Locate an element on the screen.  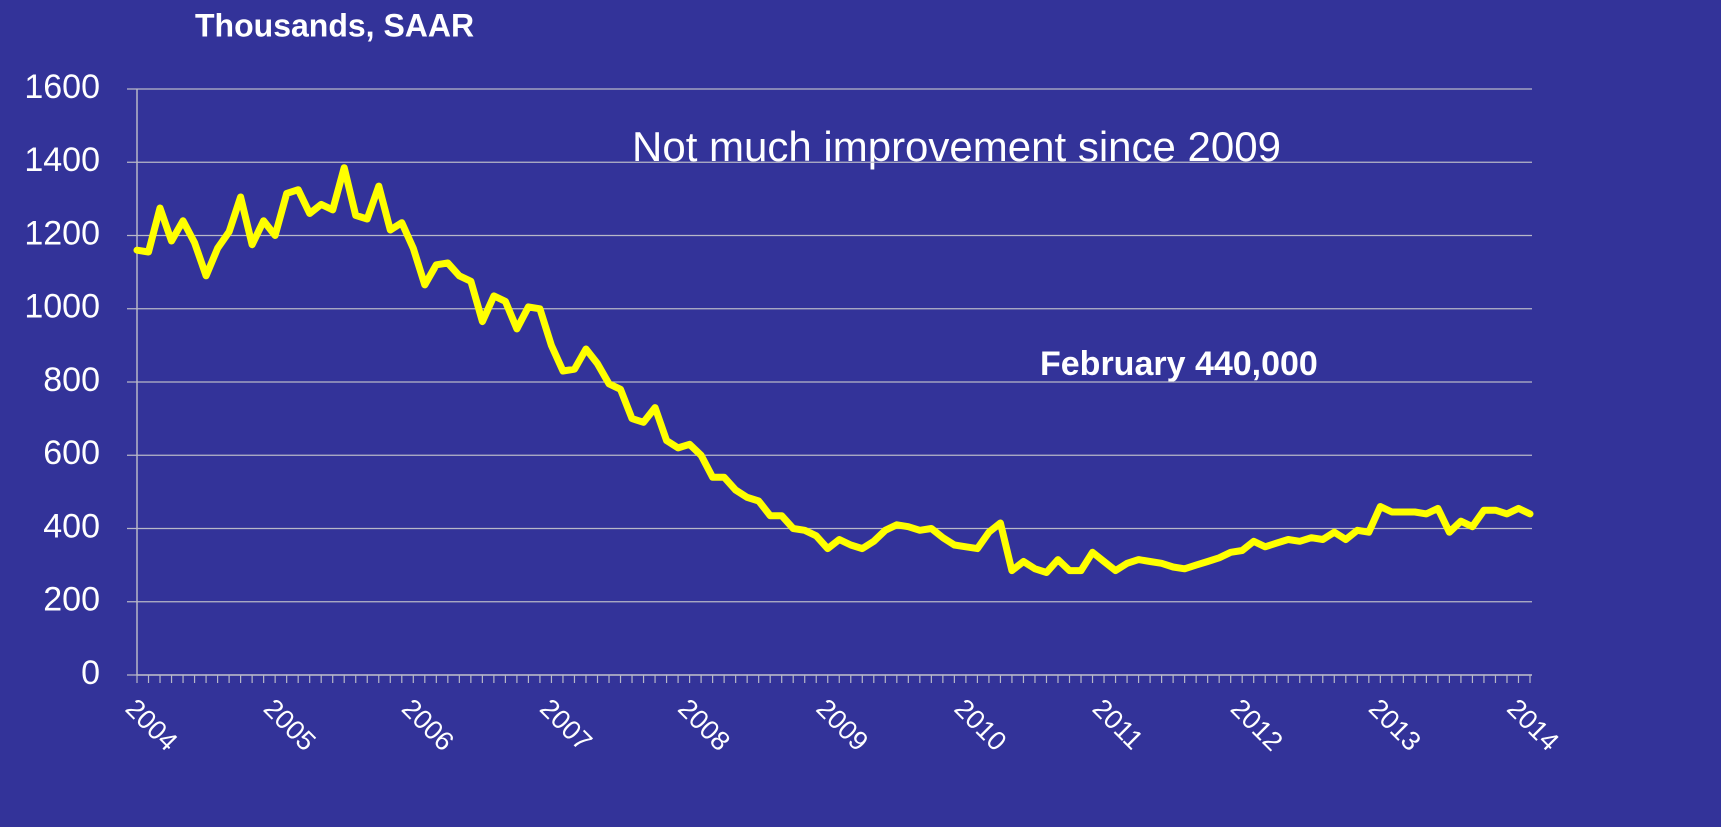
y-tick-label: 800 is located at coordinates (71, 380).